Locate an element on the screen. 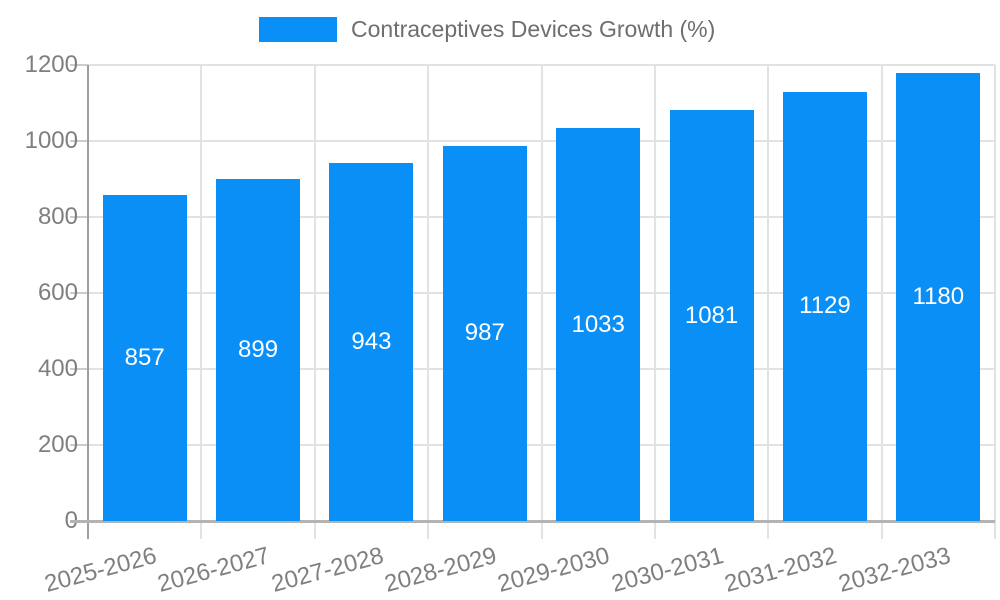 The width and height of the screenshot is (1000, 600). bar-value-label: 987 is located at coordinates (484, 333).